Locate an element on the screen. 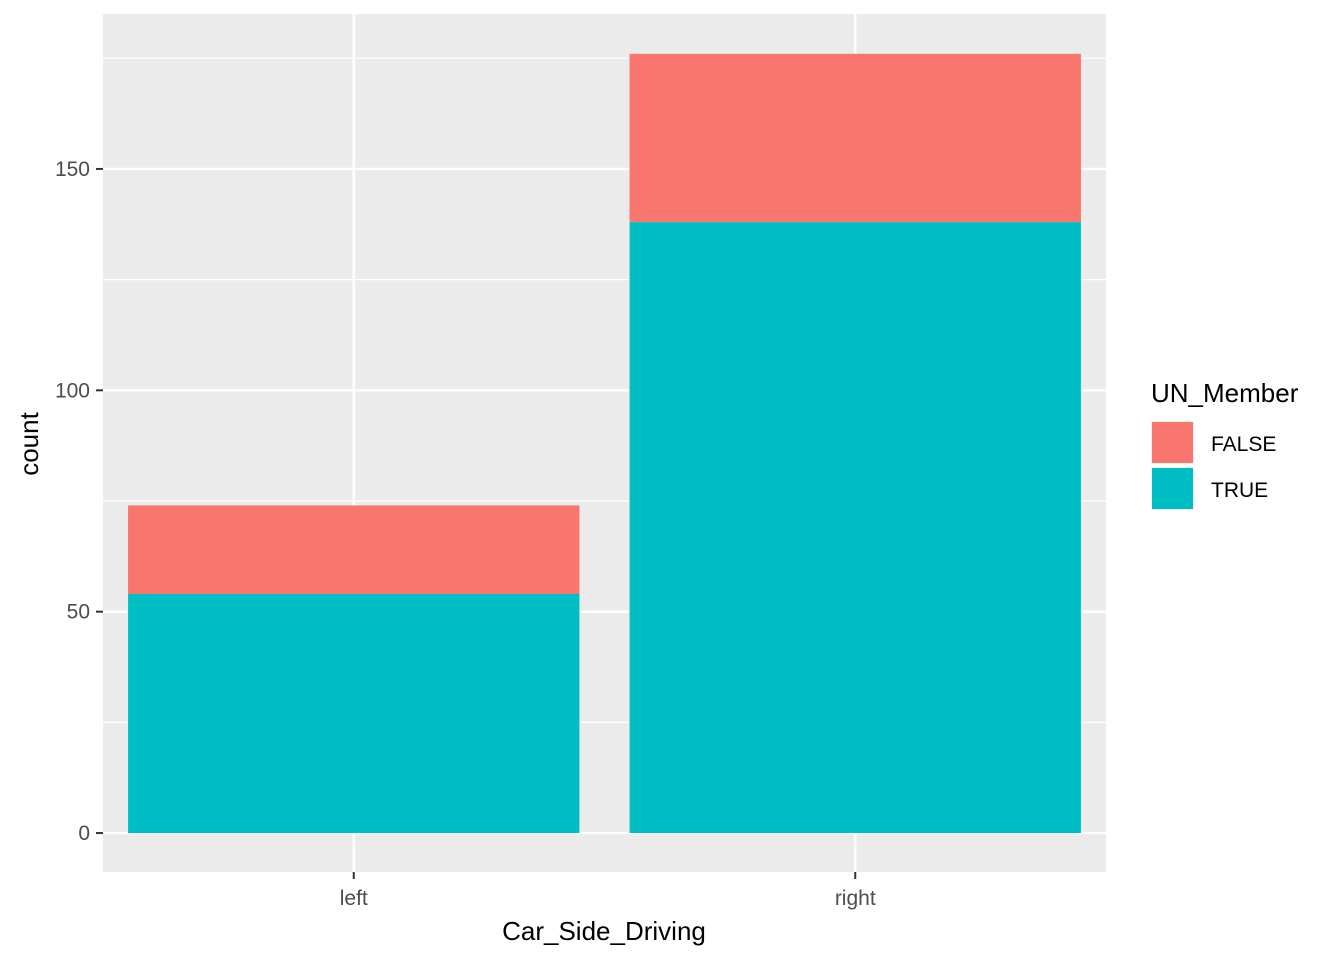 This screenshot has height=960, width=1344. y-tick-label: 100 is located at coordinates (72, 390).